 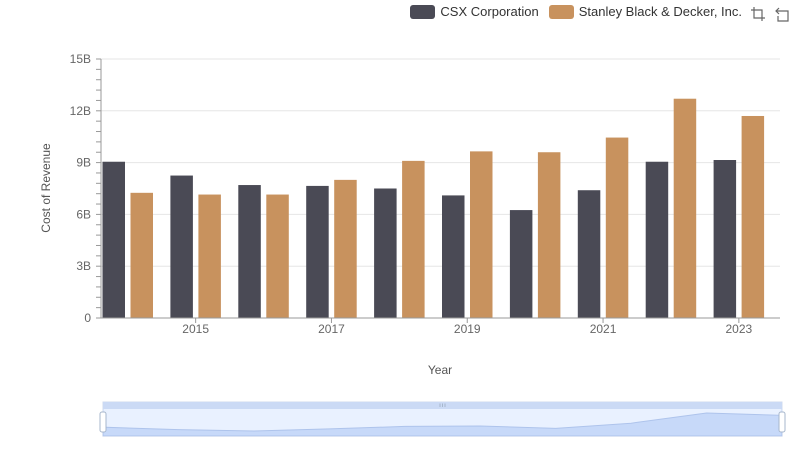 I want to click on zoom-slider-left-handle, so click(x=103, y=422).